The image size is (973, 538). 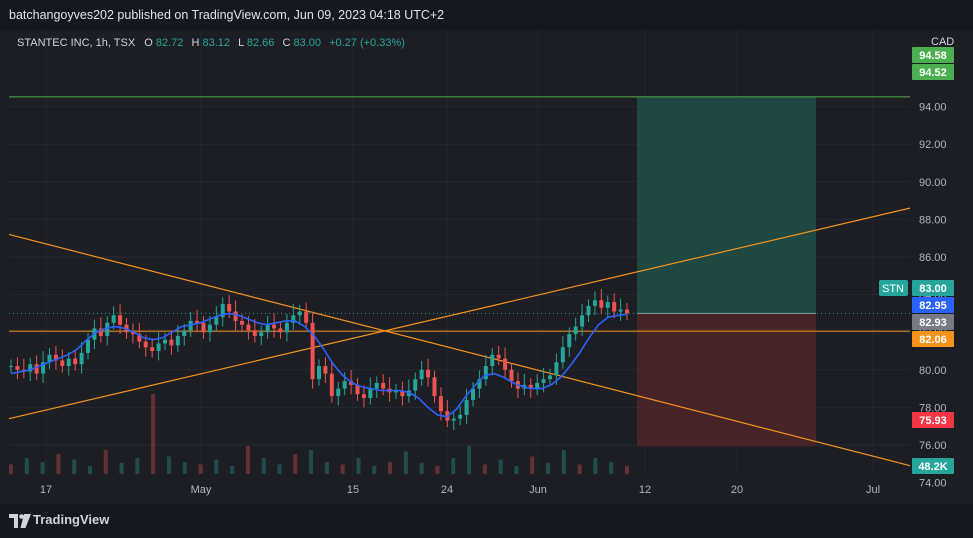 I want to click on legend-symbol: STANTEC INC, 1h, TSX, so click(x=76, y=43).